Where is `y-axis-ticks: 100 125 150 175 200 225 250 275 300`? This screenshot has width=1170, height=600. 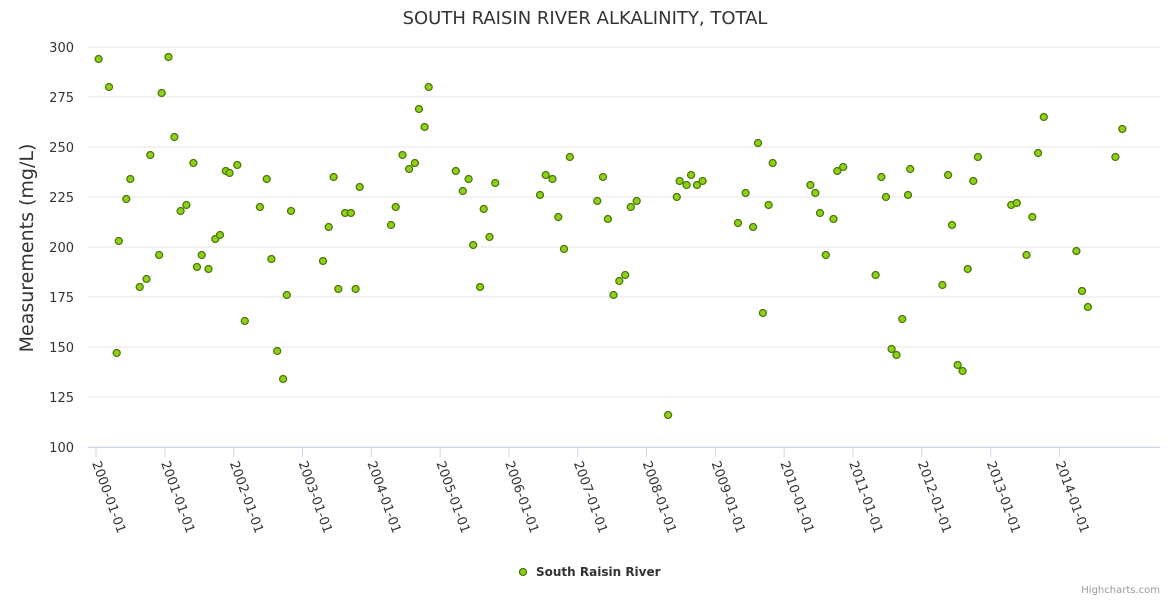 y-axis-ticks: 100 125 150 175 200 225 250 275 300 is located at coordinates (61, 248).